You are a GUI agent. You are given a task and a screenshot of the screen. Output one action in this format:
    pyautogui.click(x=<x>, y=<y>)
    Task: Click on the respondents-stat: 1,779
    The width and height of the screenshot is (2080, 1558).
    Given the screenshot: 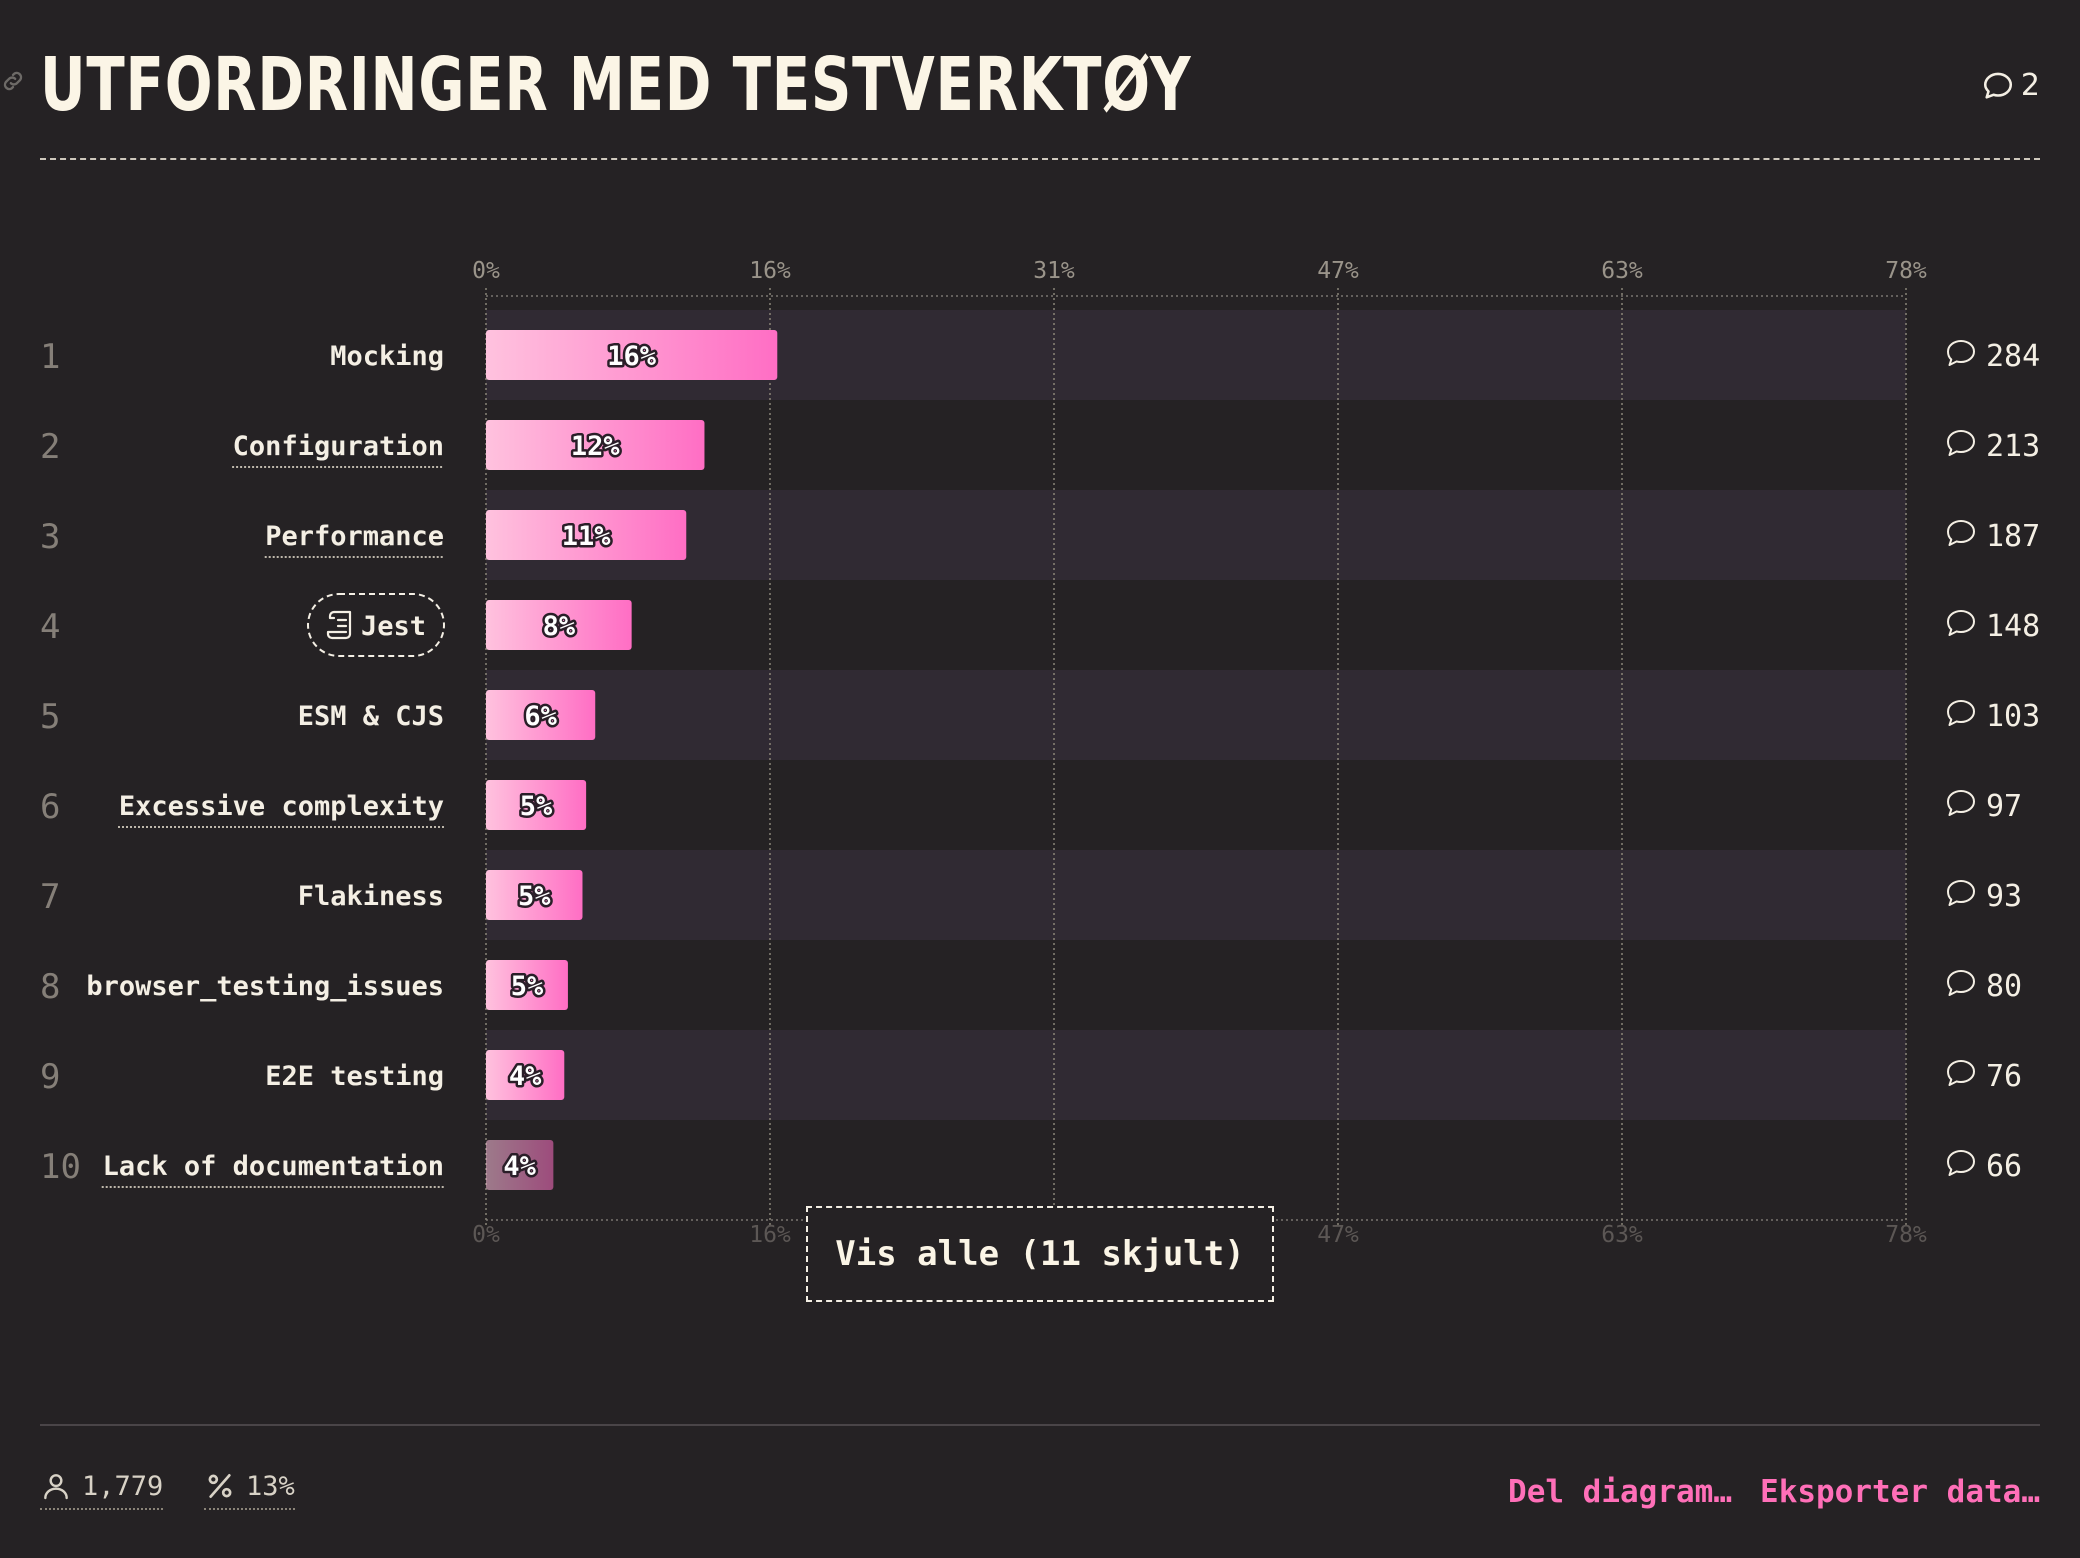 What is the action you would take?
    pyautogui.click(x=102, y=1490)
    